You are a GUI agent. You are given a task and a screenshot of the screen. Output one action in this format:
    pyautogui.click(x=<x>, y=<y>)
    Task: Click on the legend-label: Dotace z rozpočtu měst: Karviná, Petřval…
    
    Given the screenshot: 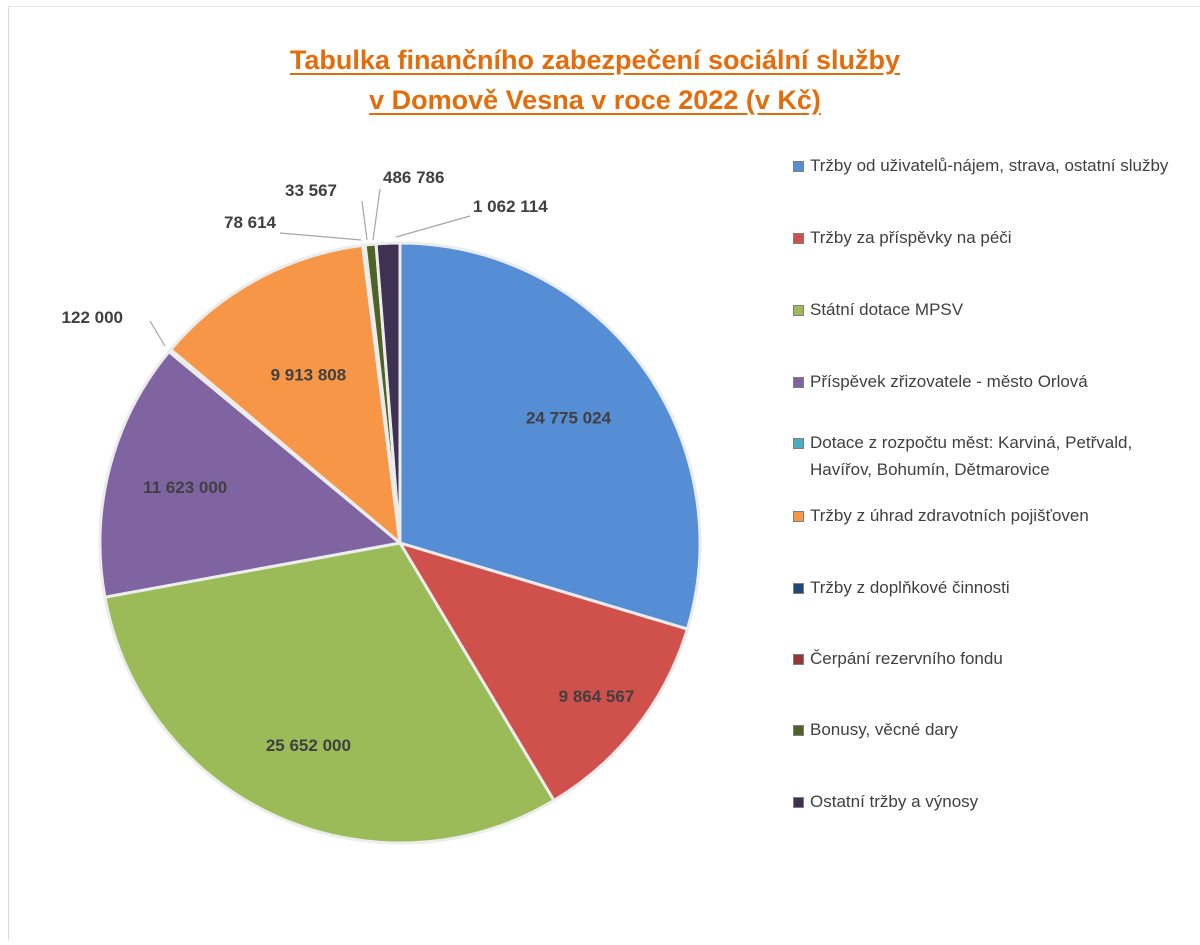 What is the action you would take?
    pyautogui.click(x=971, y=456)
    